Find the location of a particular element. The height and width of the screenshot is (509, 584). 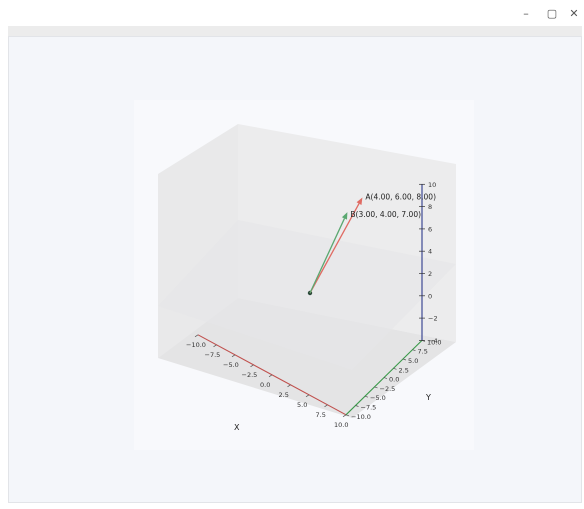

y-tick-label: 10.0 is located at coordinates (434, 342).